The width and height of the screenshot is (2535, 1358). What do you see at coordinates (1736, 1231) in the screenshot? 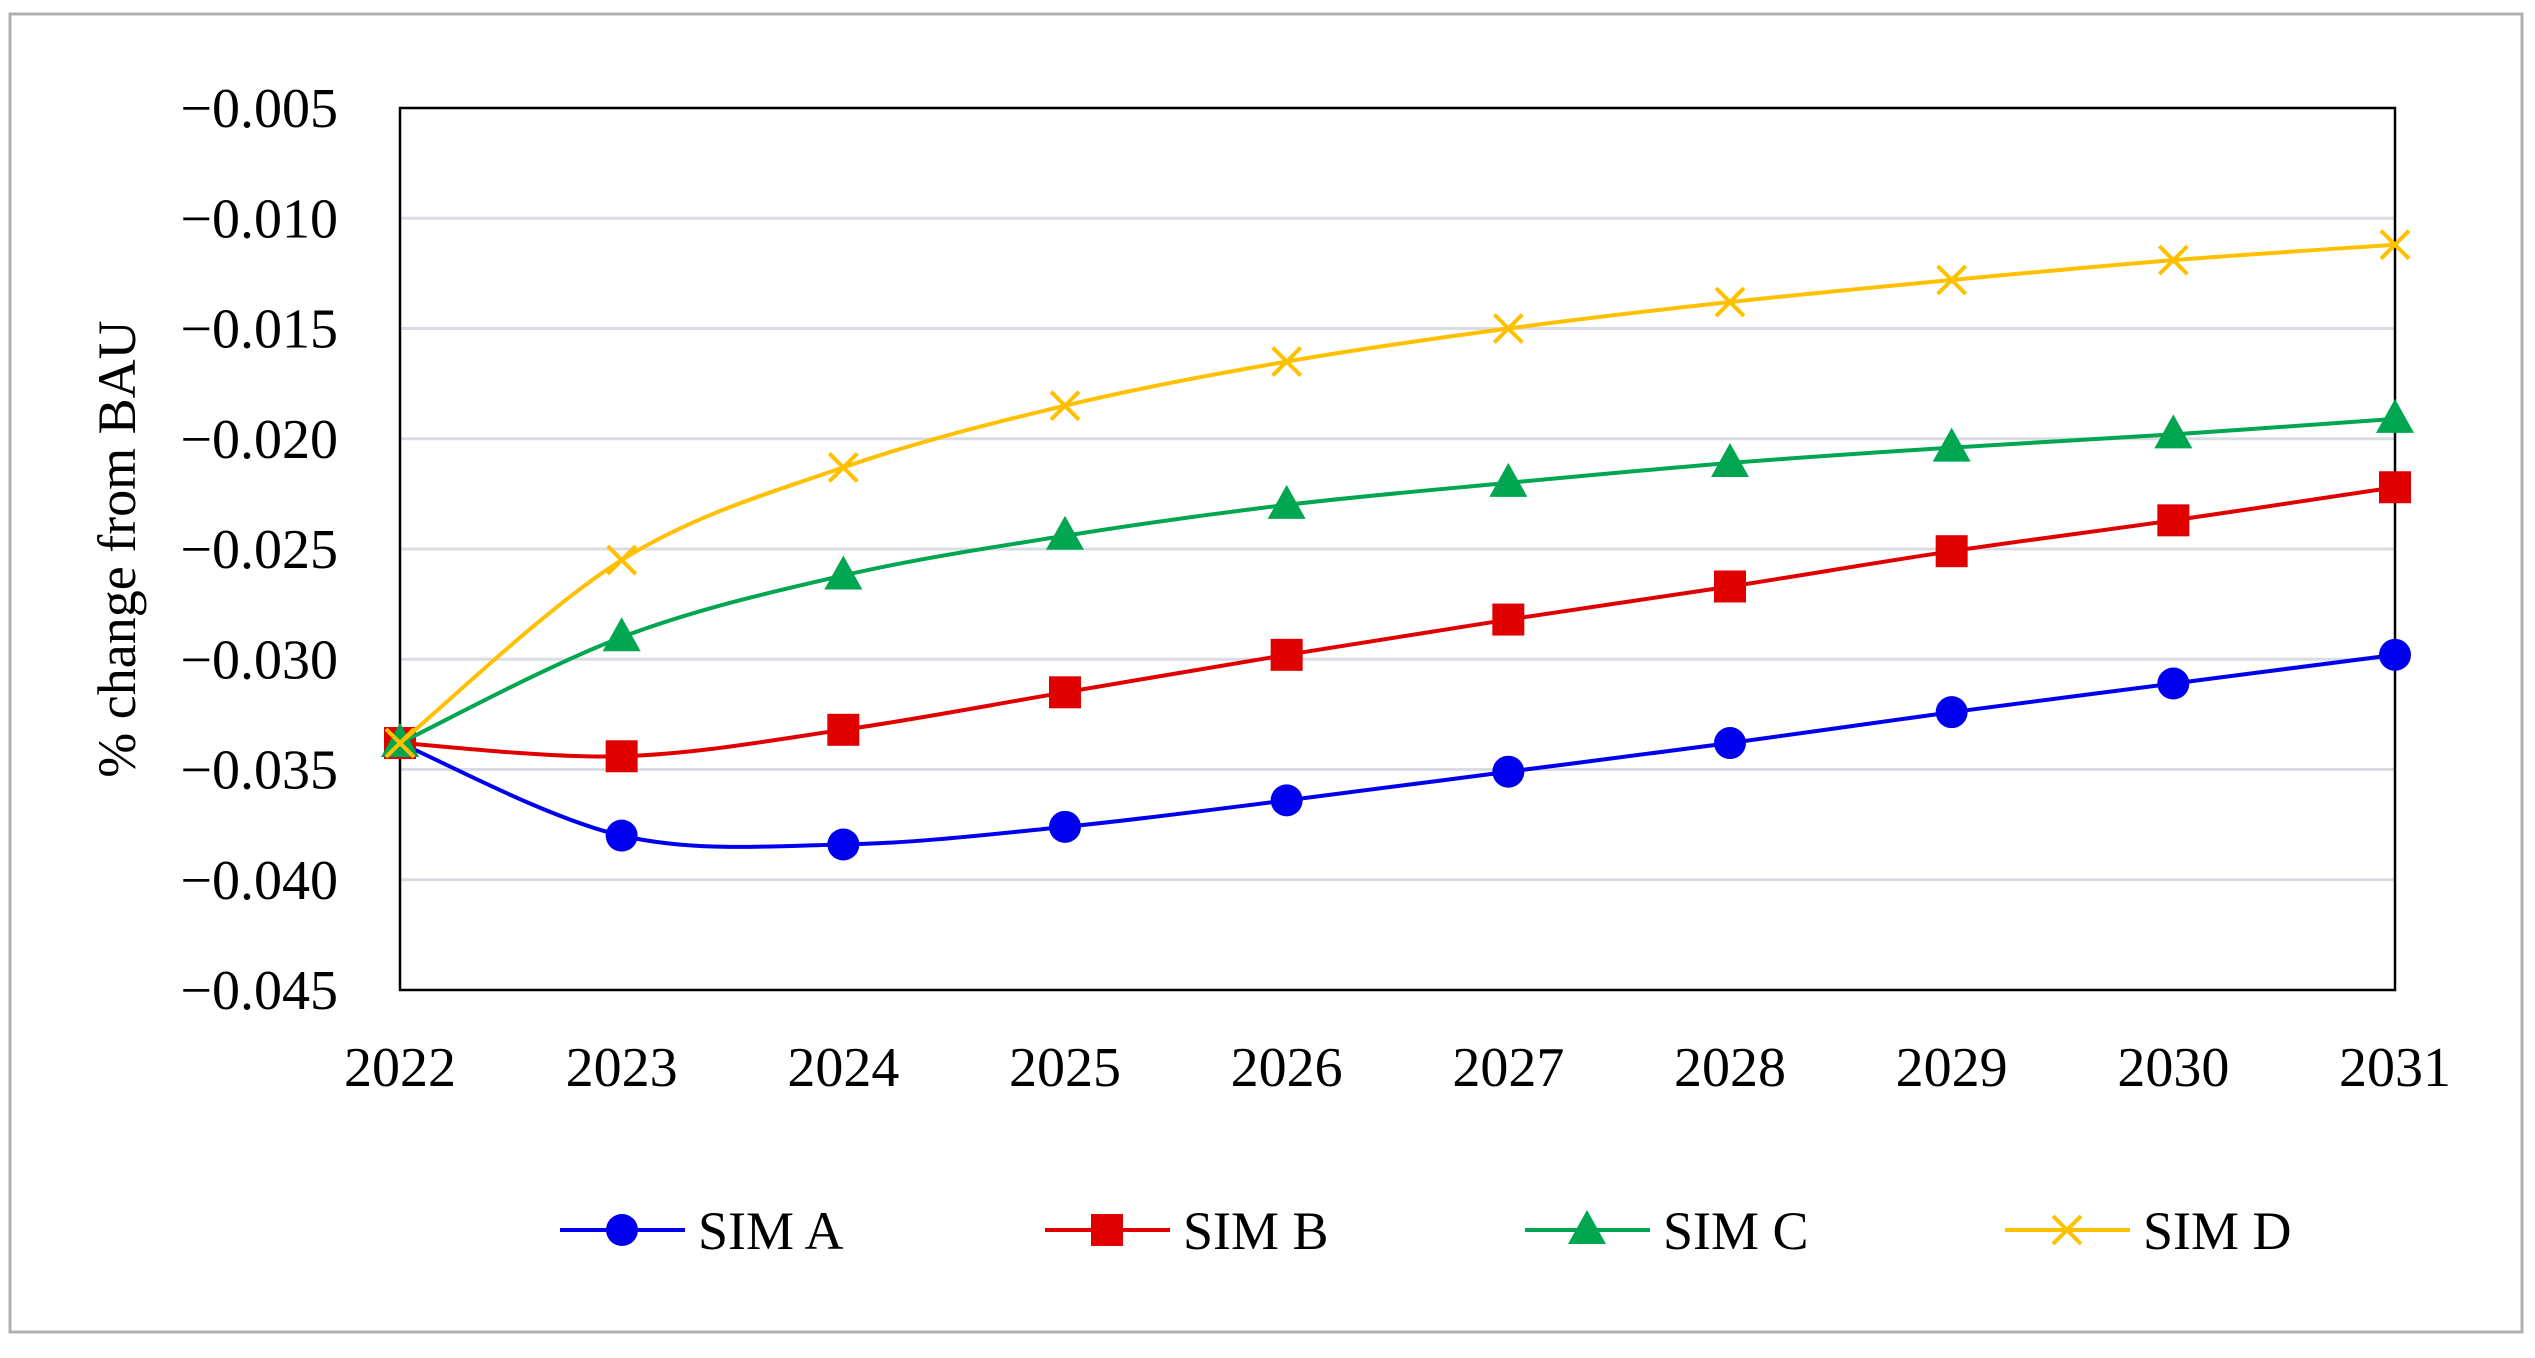
I see `legend-label: SIM C` at bounding box center [1736, 1231].